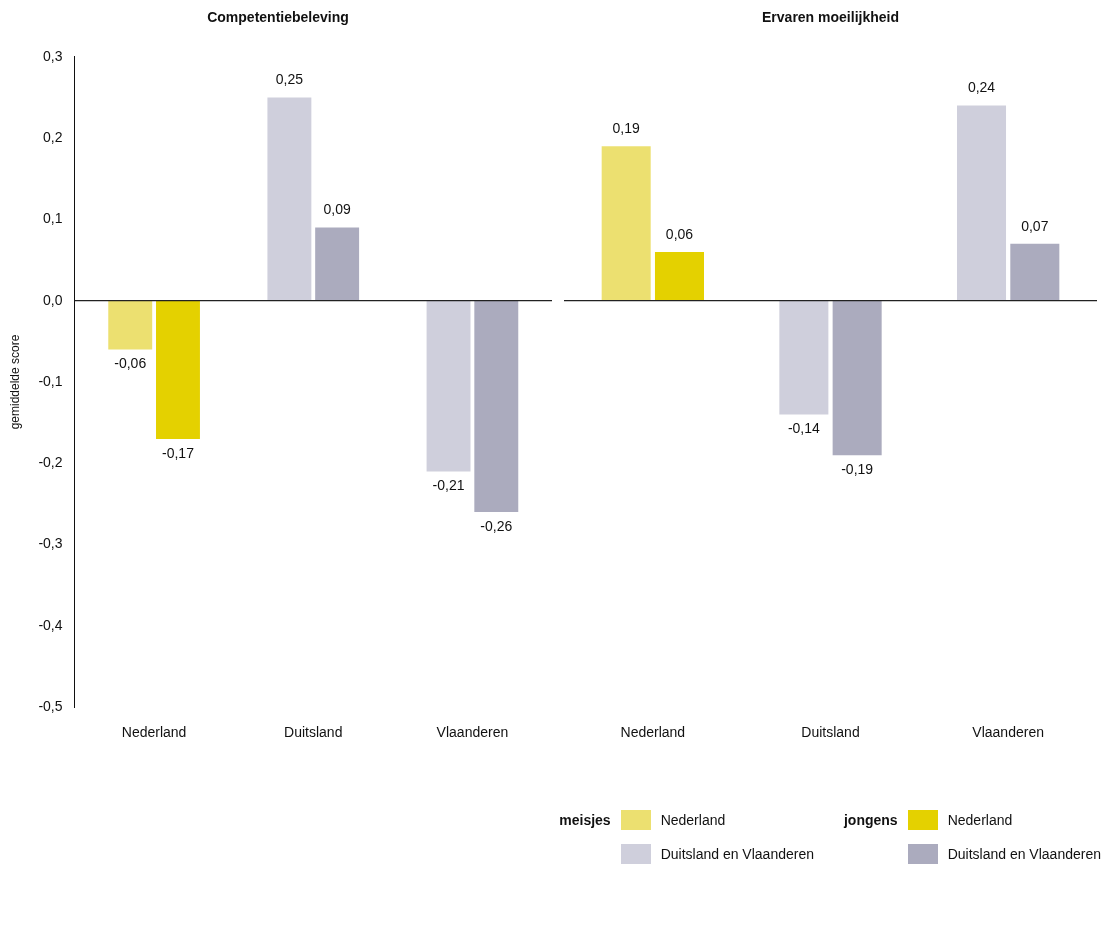 The height and width of the screenshot is (930, 1110). I want to click on y-tick-label: -0,5, so click(50, 706).